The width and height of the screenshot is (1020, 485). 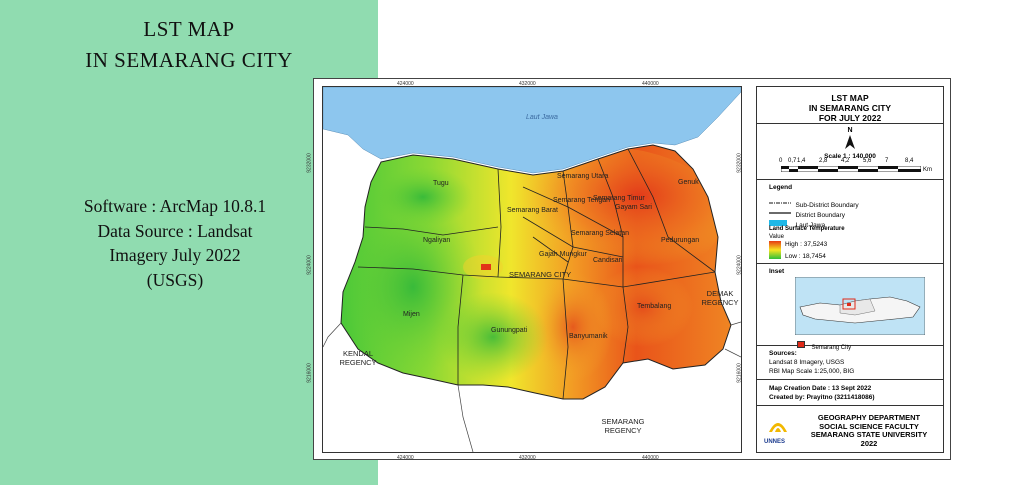 What do you see at coordinates (583, 176) in the screenshot?
I see `district-label-semarang-utara: Semarang Utara` at bounding box center [583, 176].